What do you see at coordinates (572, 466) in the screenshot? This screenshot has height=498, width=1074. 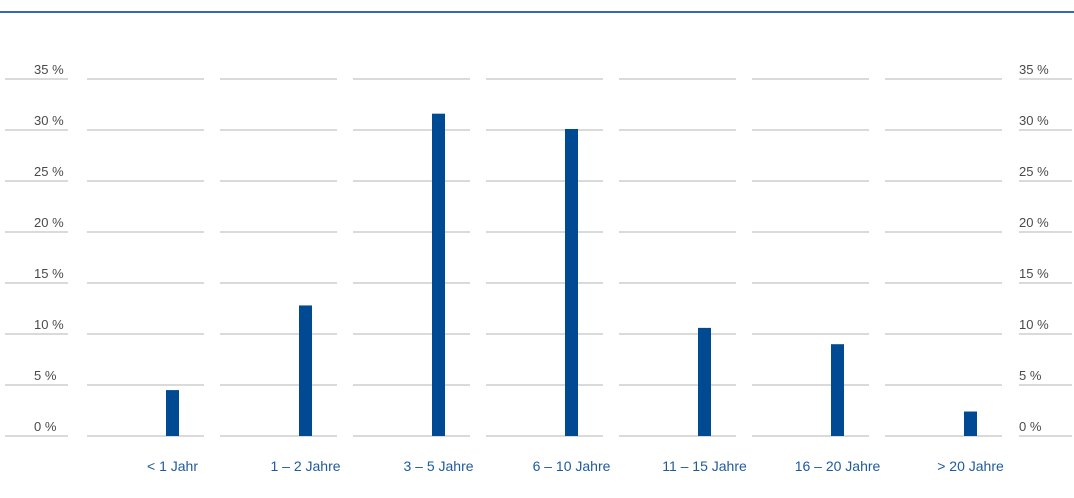 I see `x-tick-label: 6 – 10 Jahre` at bounding box center [572, 466].